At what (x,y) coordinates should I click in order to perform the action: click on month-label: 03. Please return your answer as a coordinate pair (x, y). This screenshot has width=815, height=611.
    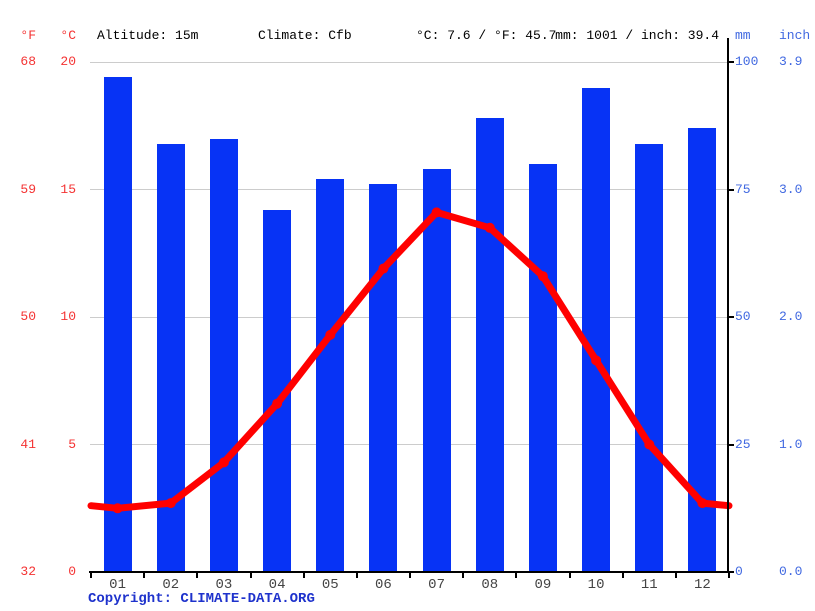
    Looking at the image, I should click on (224, 585).